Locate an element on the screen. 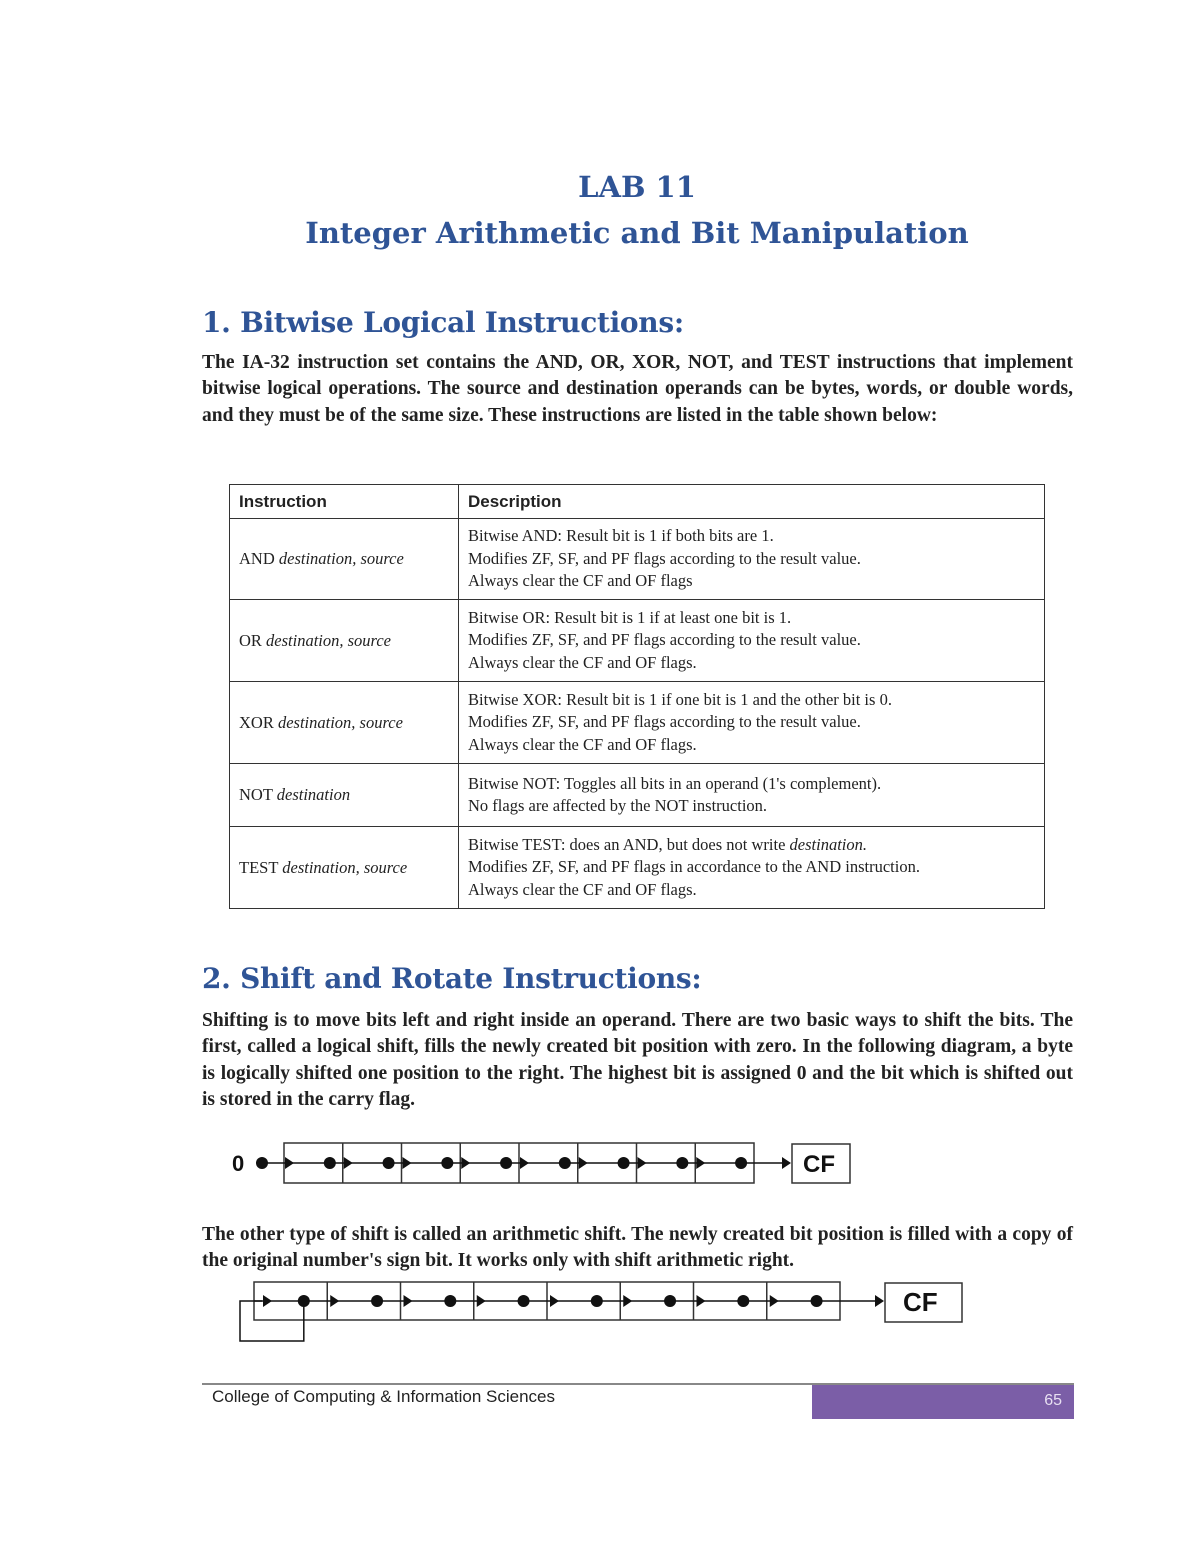 This screenshot has height=1553, width=1200. footer-divider is located at coordinates (638, 1384).